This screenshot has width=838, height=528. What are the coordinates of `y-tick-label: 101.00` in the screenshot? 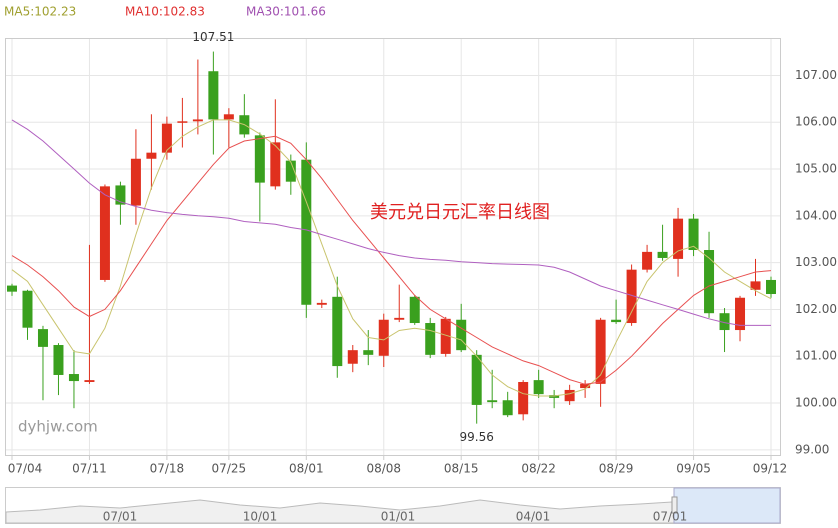 It's located at (816, 356).